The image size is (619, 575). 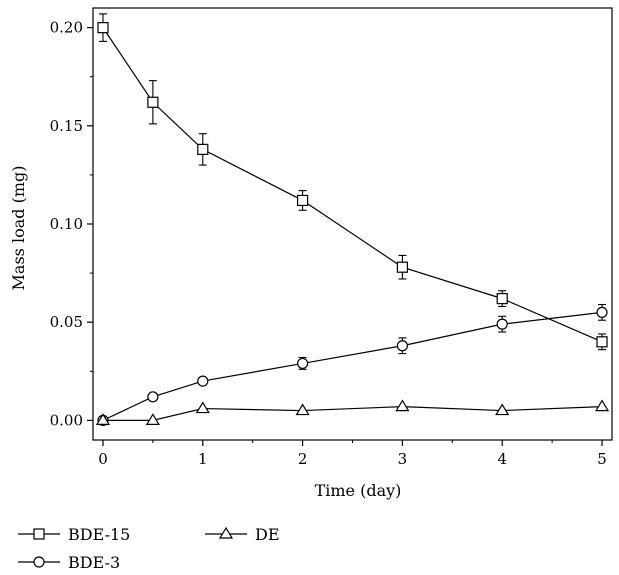 I want to click on x-tick-label: 0, so click(x=103, y=459).